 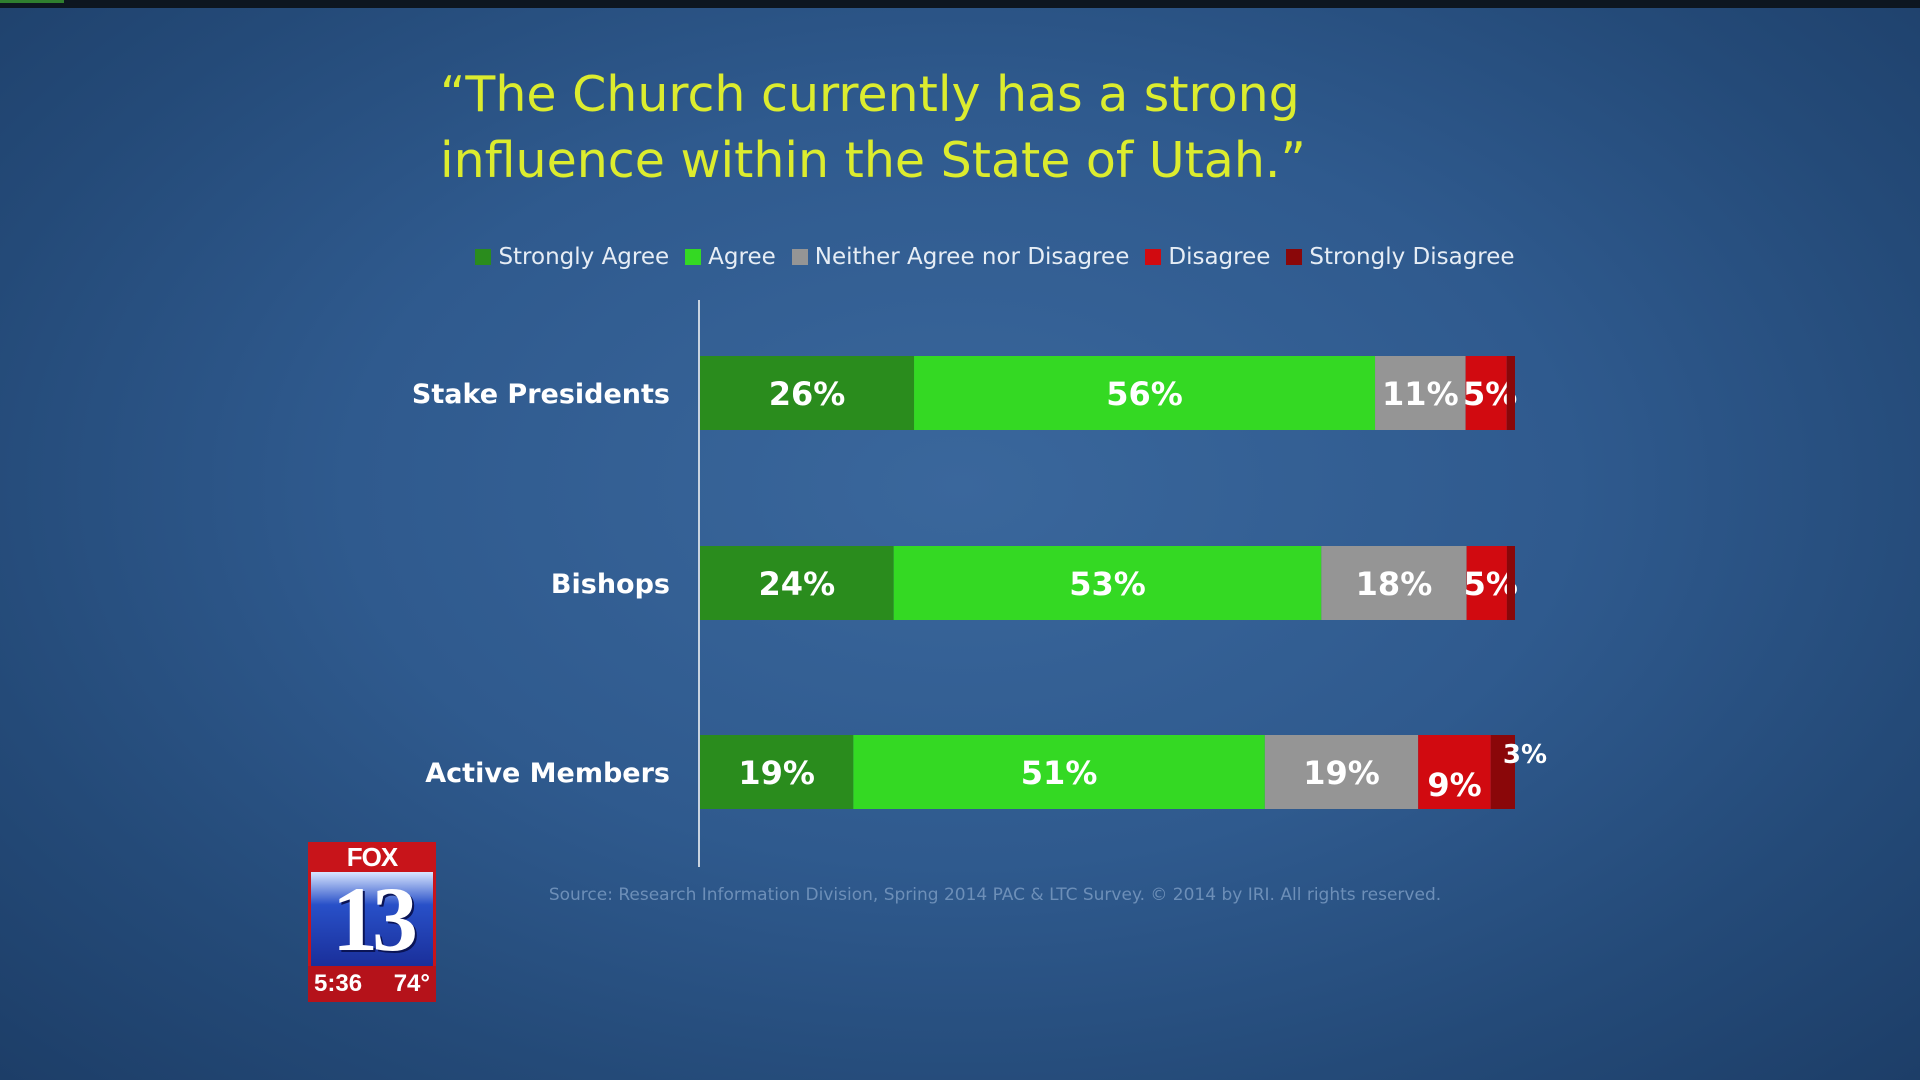 What do you see at coordinates (960, 4) in the screenshot?
I see `top-bar` at bounding box center [960, 4].